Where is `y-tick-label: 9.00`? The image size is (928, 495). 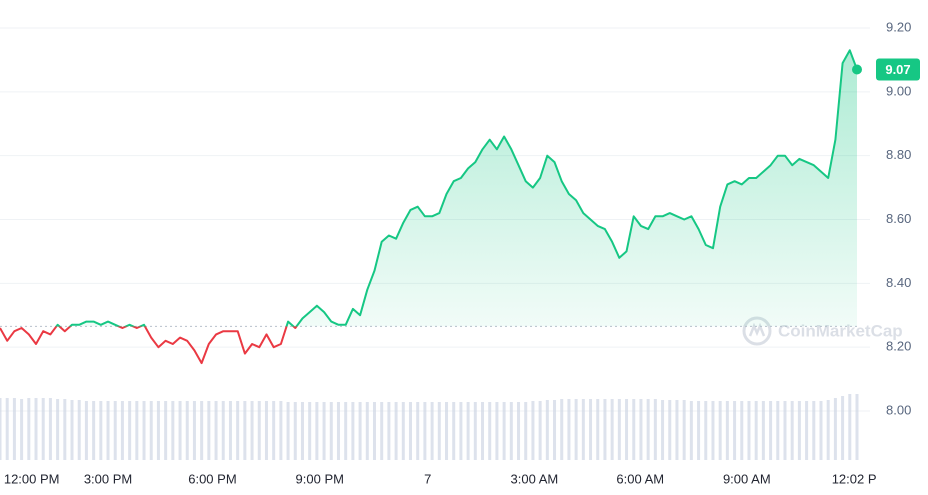
y-tick-label: 9.00 is located at coordinates (898, 90).